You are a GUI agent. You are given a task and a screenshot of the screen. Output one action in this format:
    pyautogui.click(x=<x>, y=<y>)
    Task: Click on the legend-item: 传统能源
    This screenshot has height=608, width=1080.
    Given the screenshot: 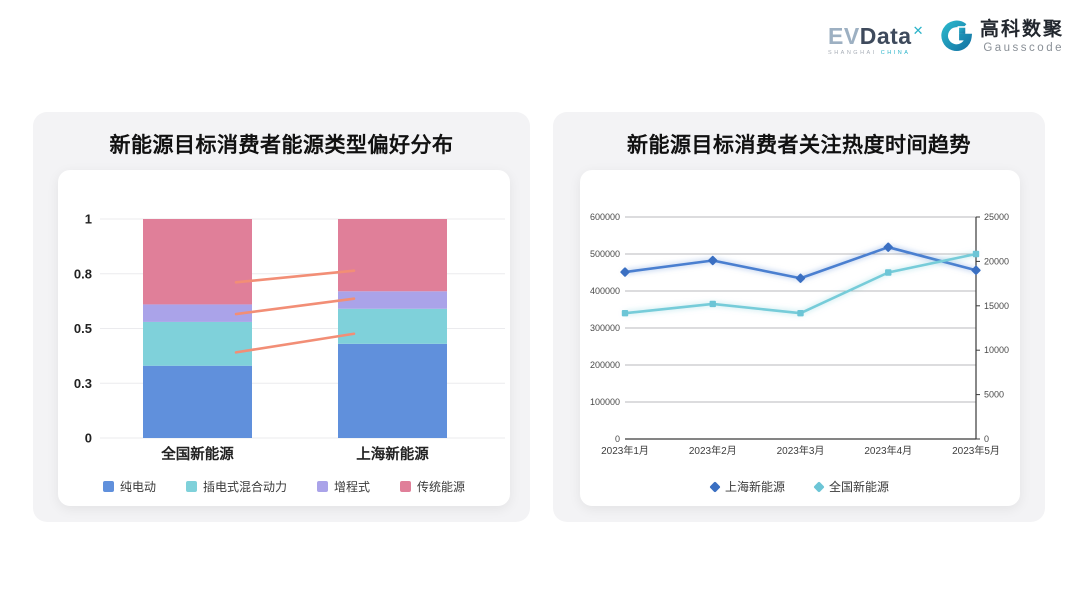 What is the action you would take?
    pyautogui.click(x=432, y=486)
    